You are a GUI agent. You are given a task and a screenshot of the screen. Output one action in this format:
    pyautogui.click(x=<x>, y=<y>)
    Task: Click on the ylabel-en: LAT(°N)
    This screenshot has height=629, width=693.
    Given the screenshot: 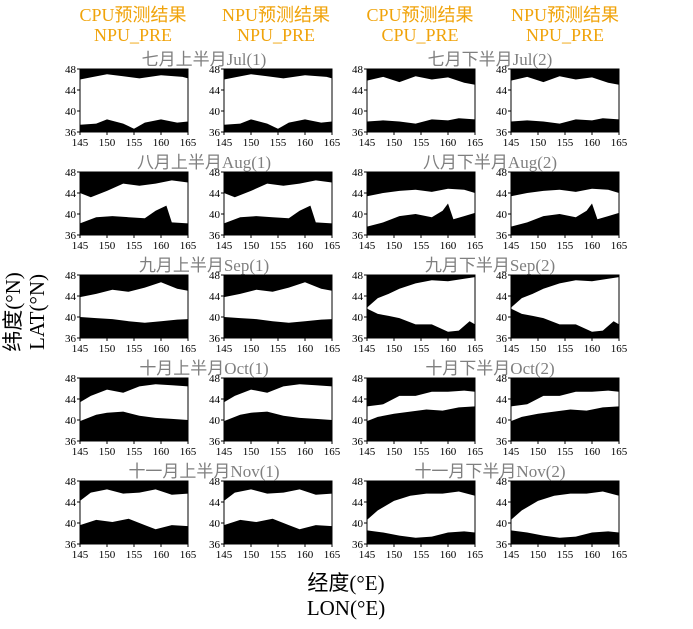 What is the action you would take?
    pyautogui.click(x=37, y=312)
    